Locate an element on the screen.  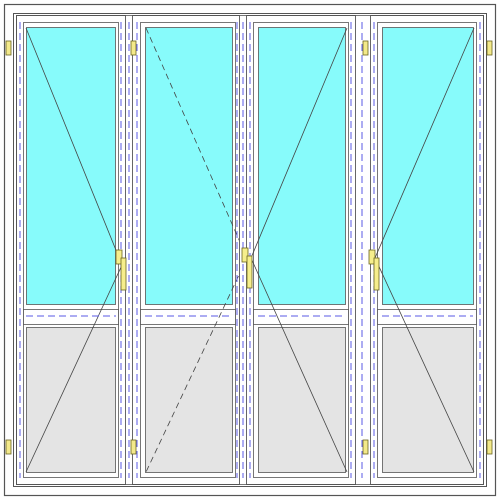
handles is located at coordinates (247, 269).